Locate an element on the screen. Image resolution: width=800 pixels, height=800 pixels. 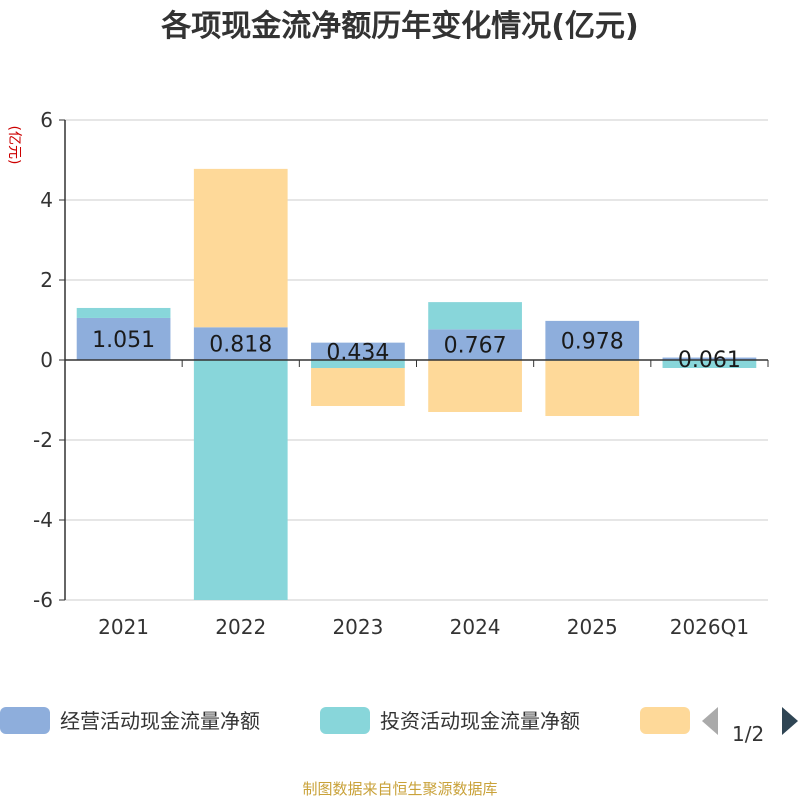
y-tick-label: 0 is located at coordinates (46, 360).